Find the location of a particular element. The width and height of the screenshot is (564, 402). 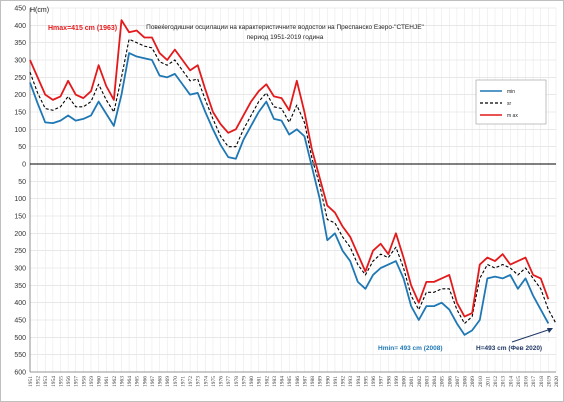

x-tick-label: 2011 is located at coordinates (488, 381).